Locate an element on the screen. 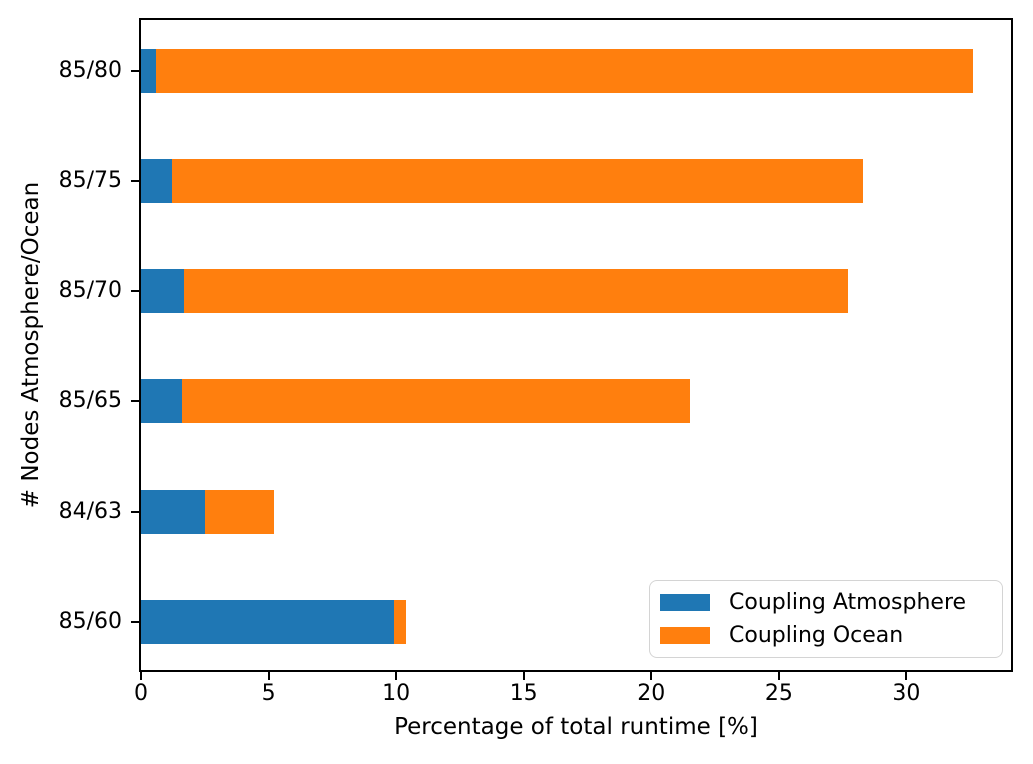  legend-label-atmosphere: Coupling Atmosphere is located at coordinates (848, 602).